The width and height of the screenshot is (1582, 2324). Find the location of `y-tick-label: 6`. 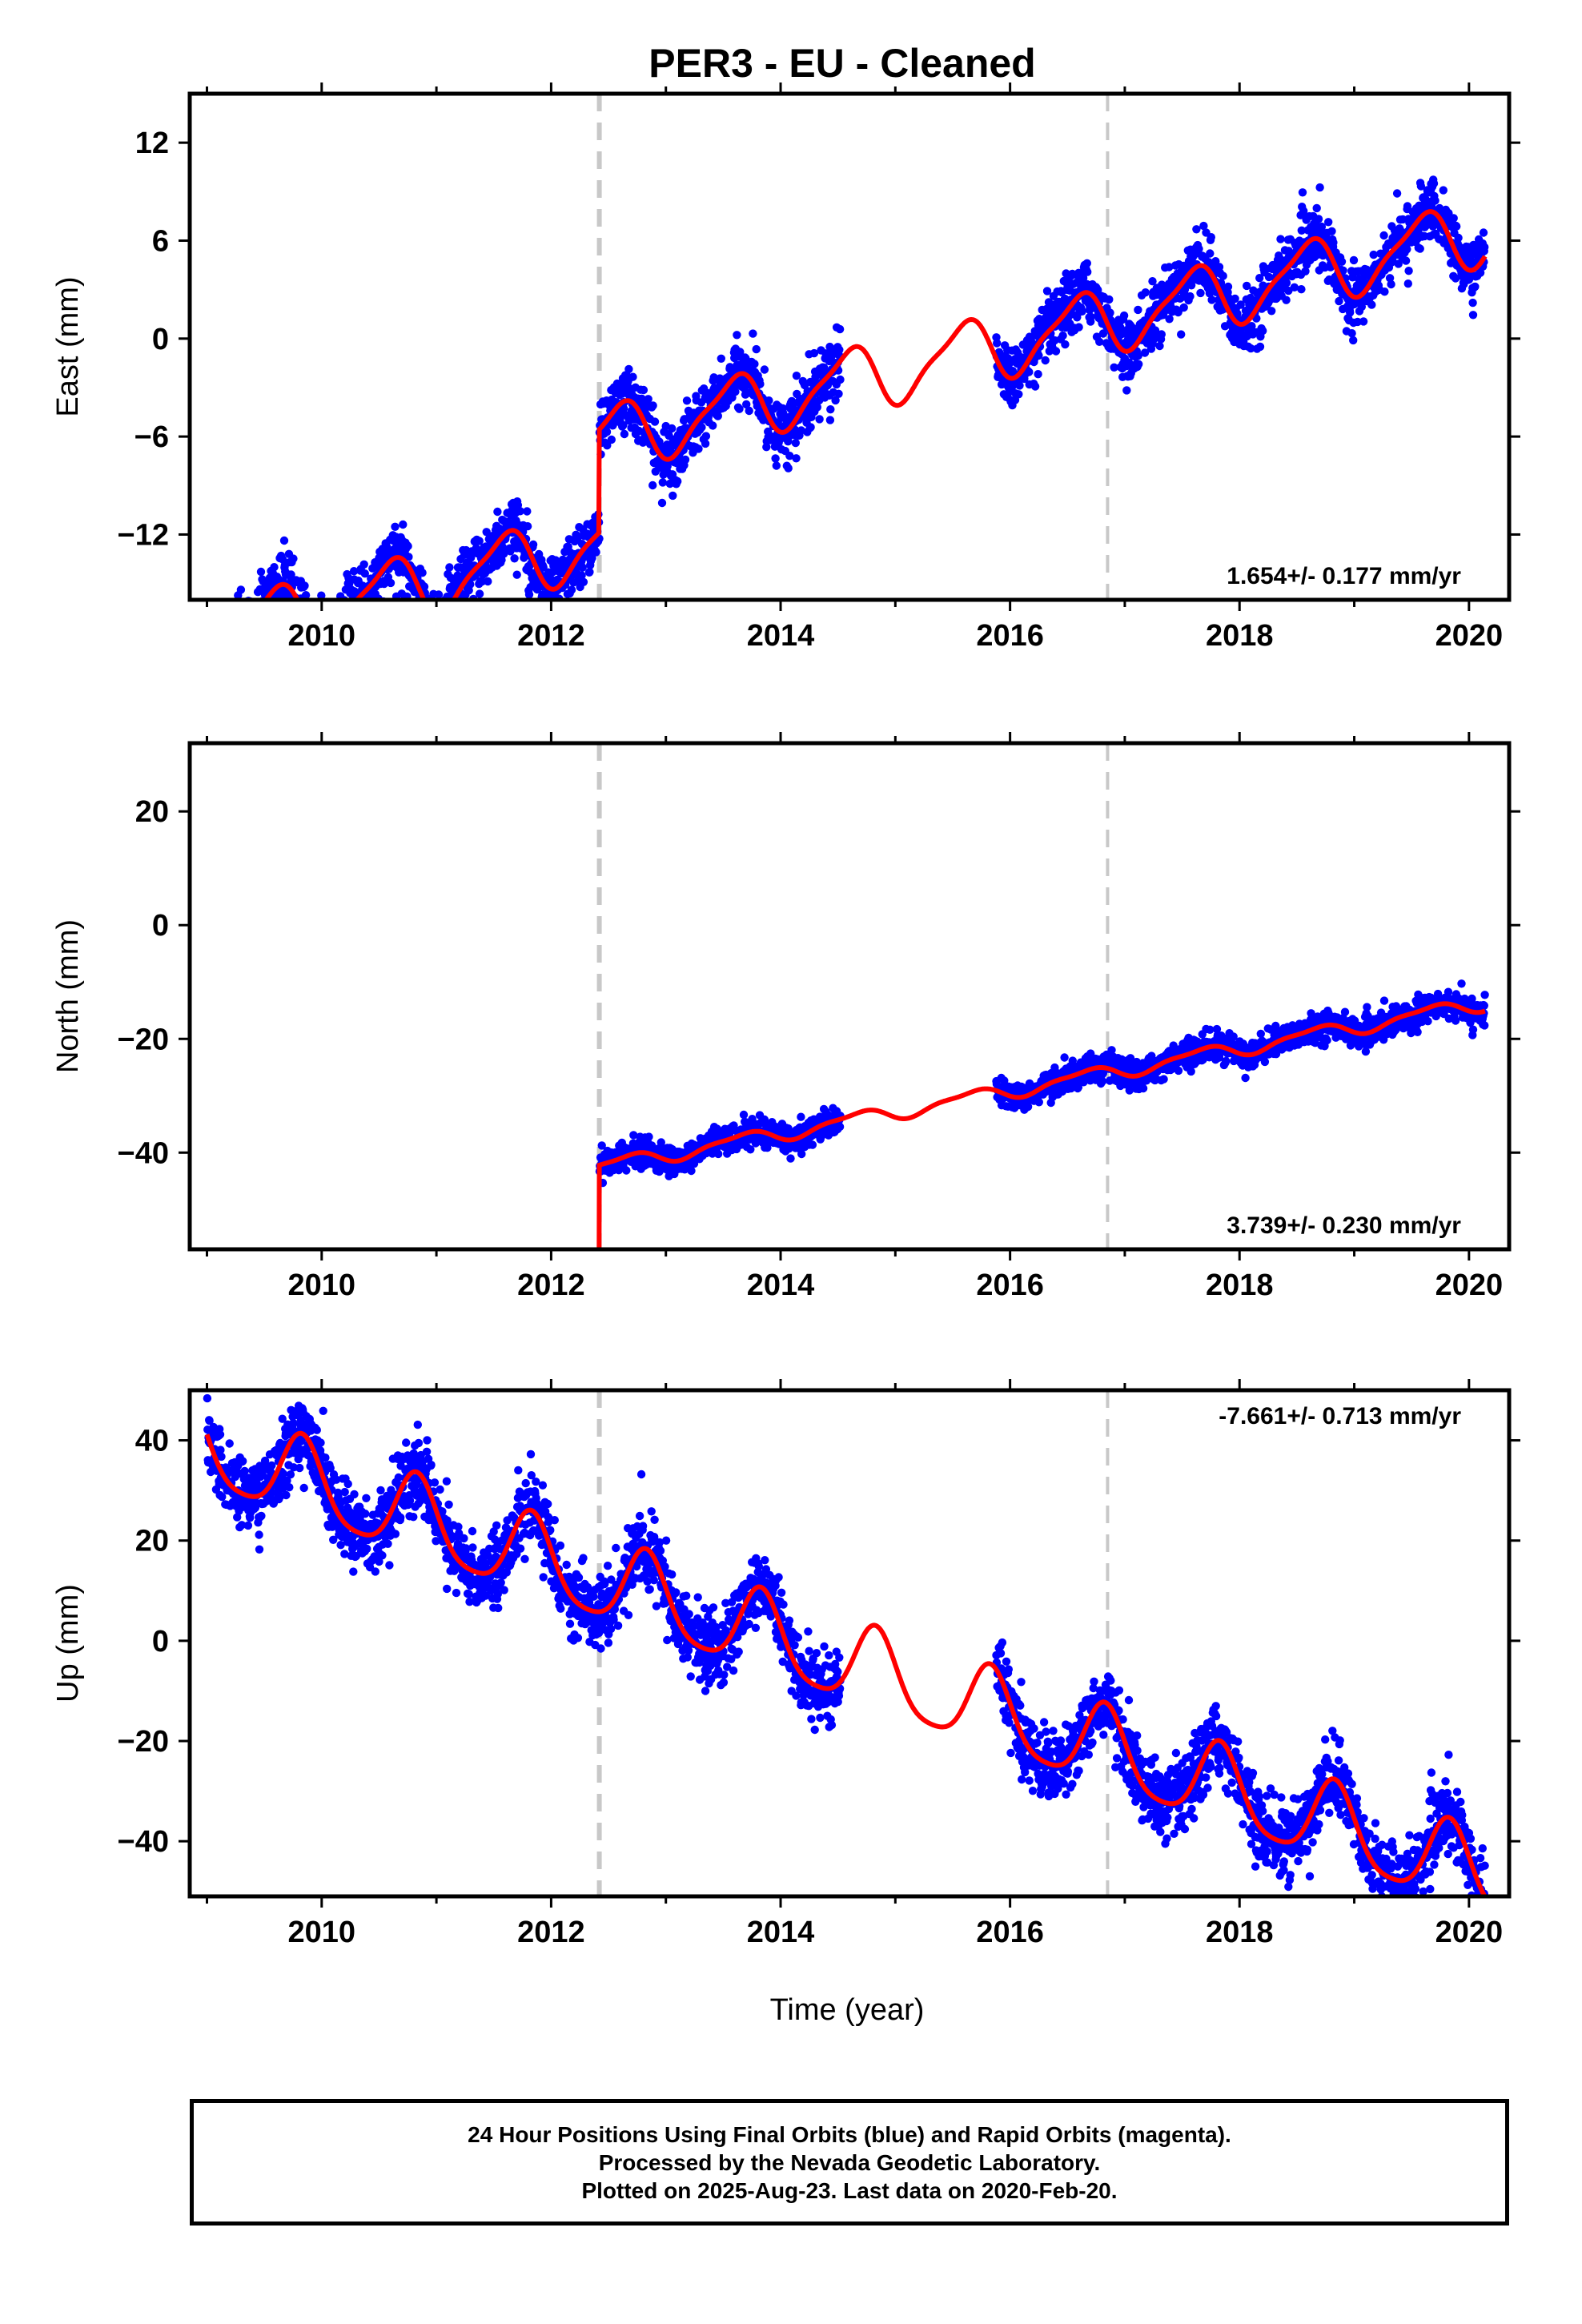

y-tick-label: 6 is located at coordinates (161, 241).